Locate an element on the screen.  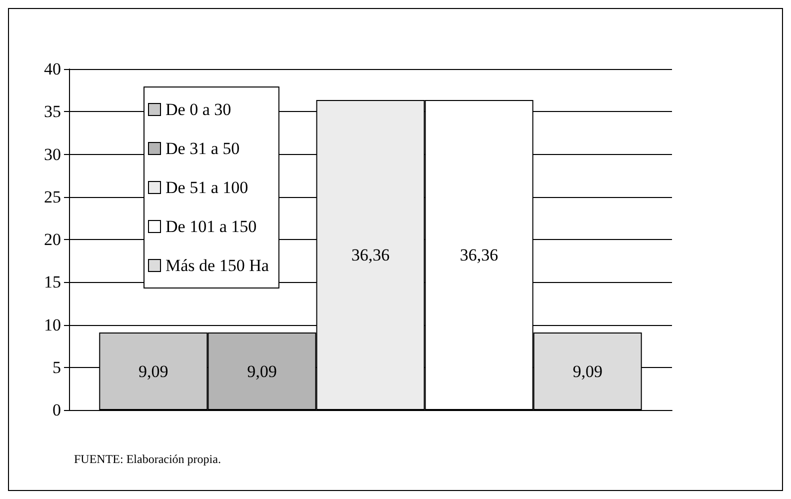
legend-label: Más de 150 Ha is located at coordinates (218, 265).